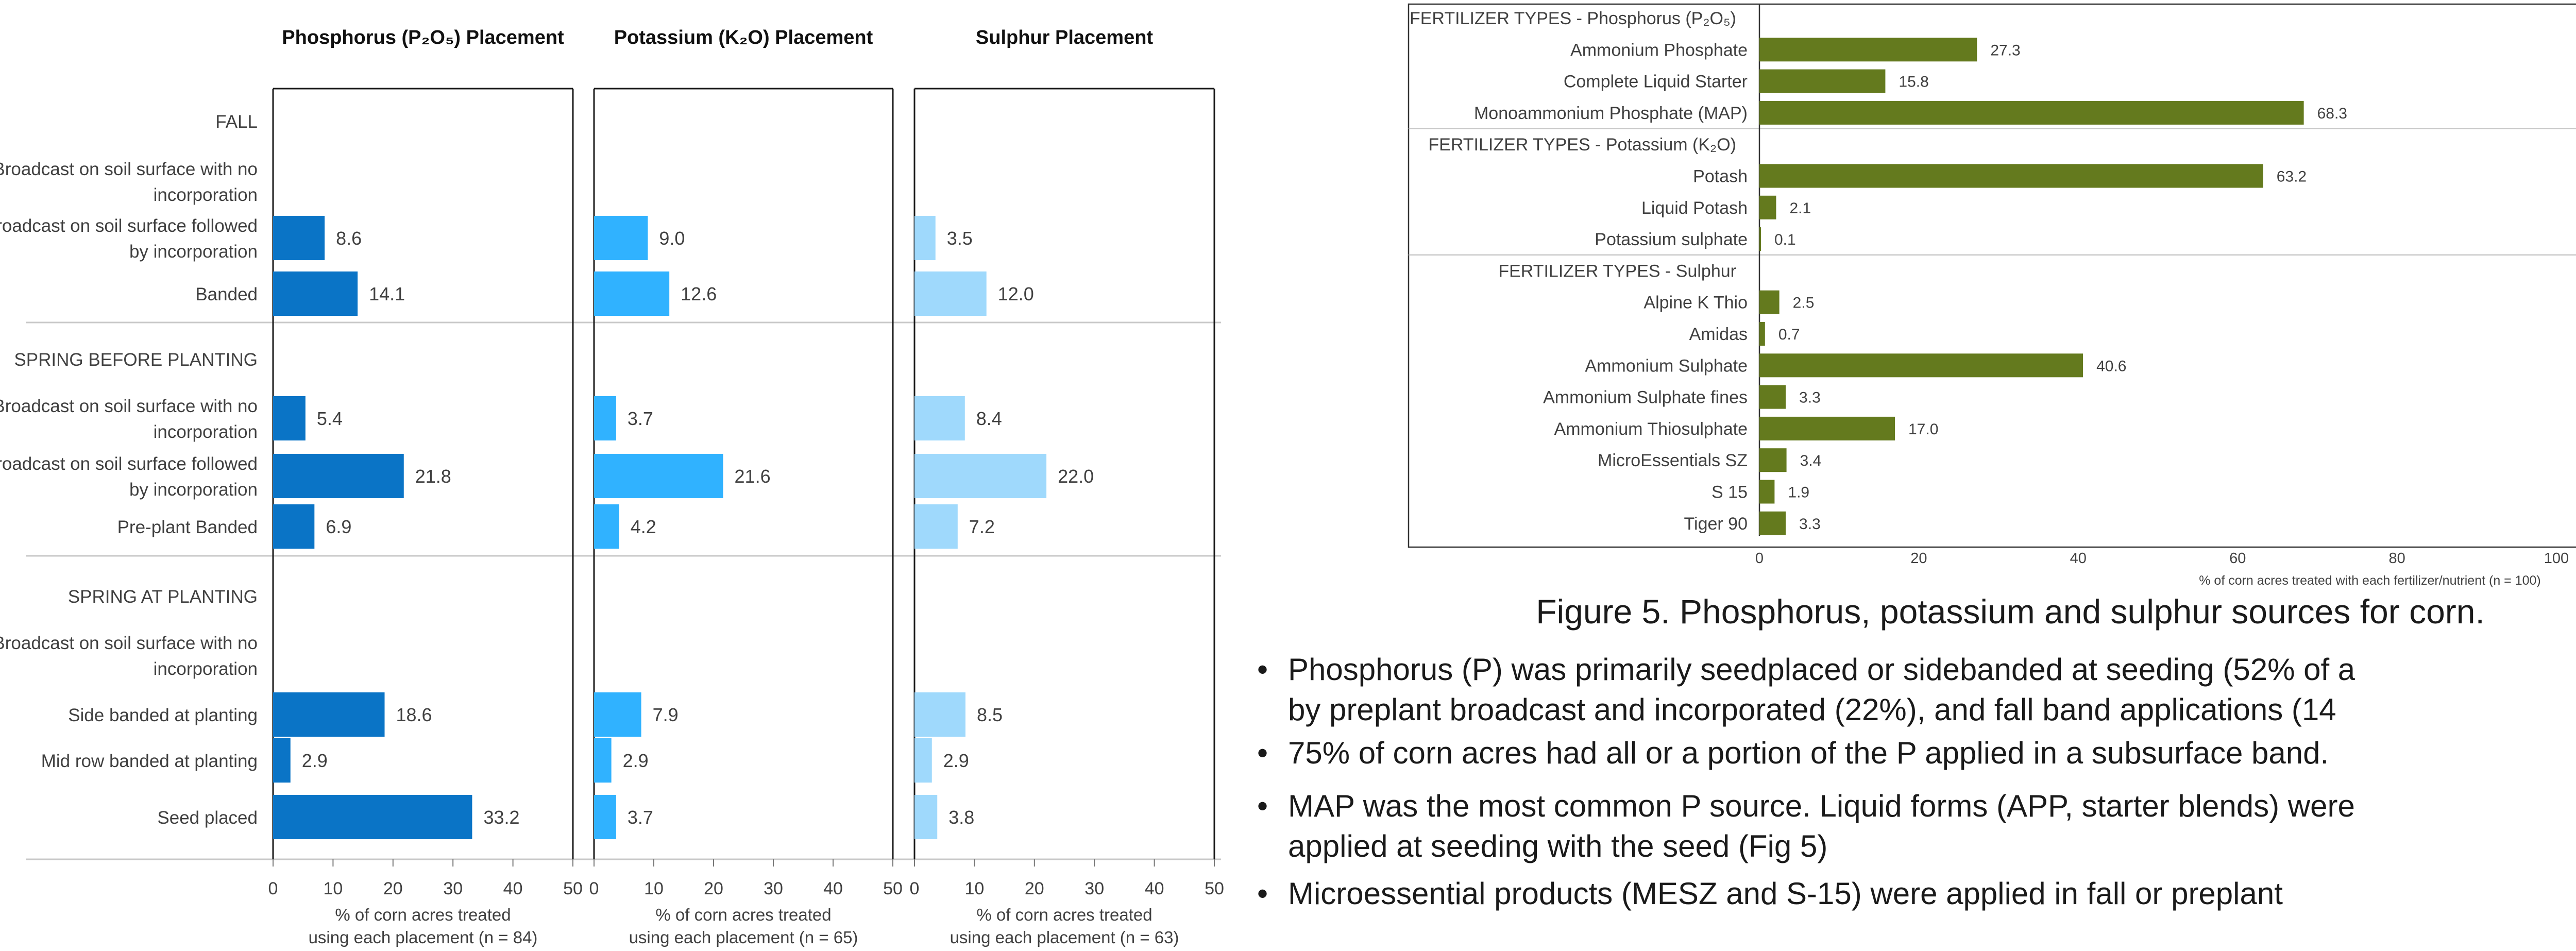 Image resolution: width=2576 pixels, height=951 pixels. What do you see at coordinates (2111, 366) in the screenshot?
I see `bar-value-label: 40.6` at bounding box center [2111, 366].